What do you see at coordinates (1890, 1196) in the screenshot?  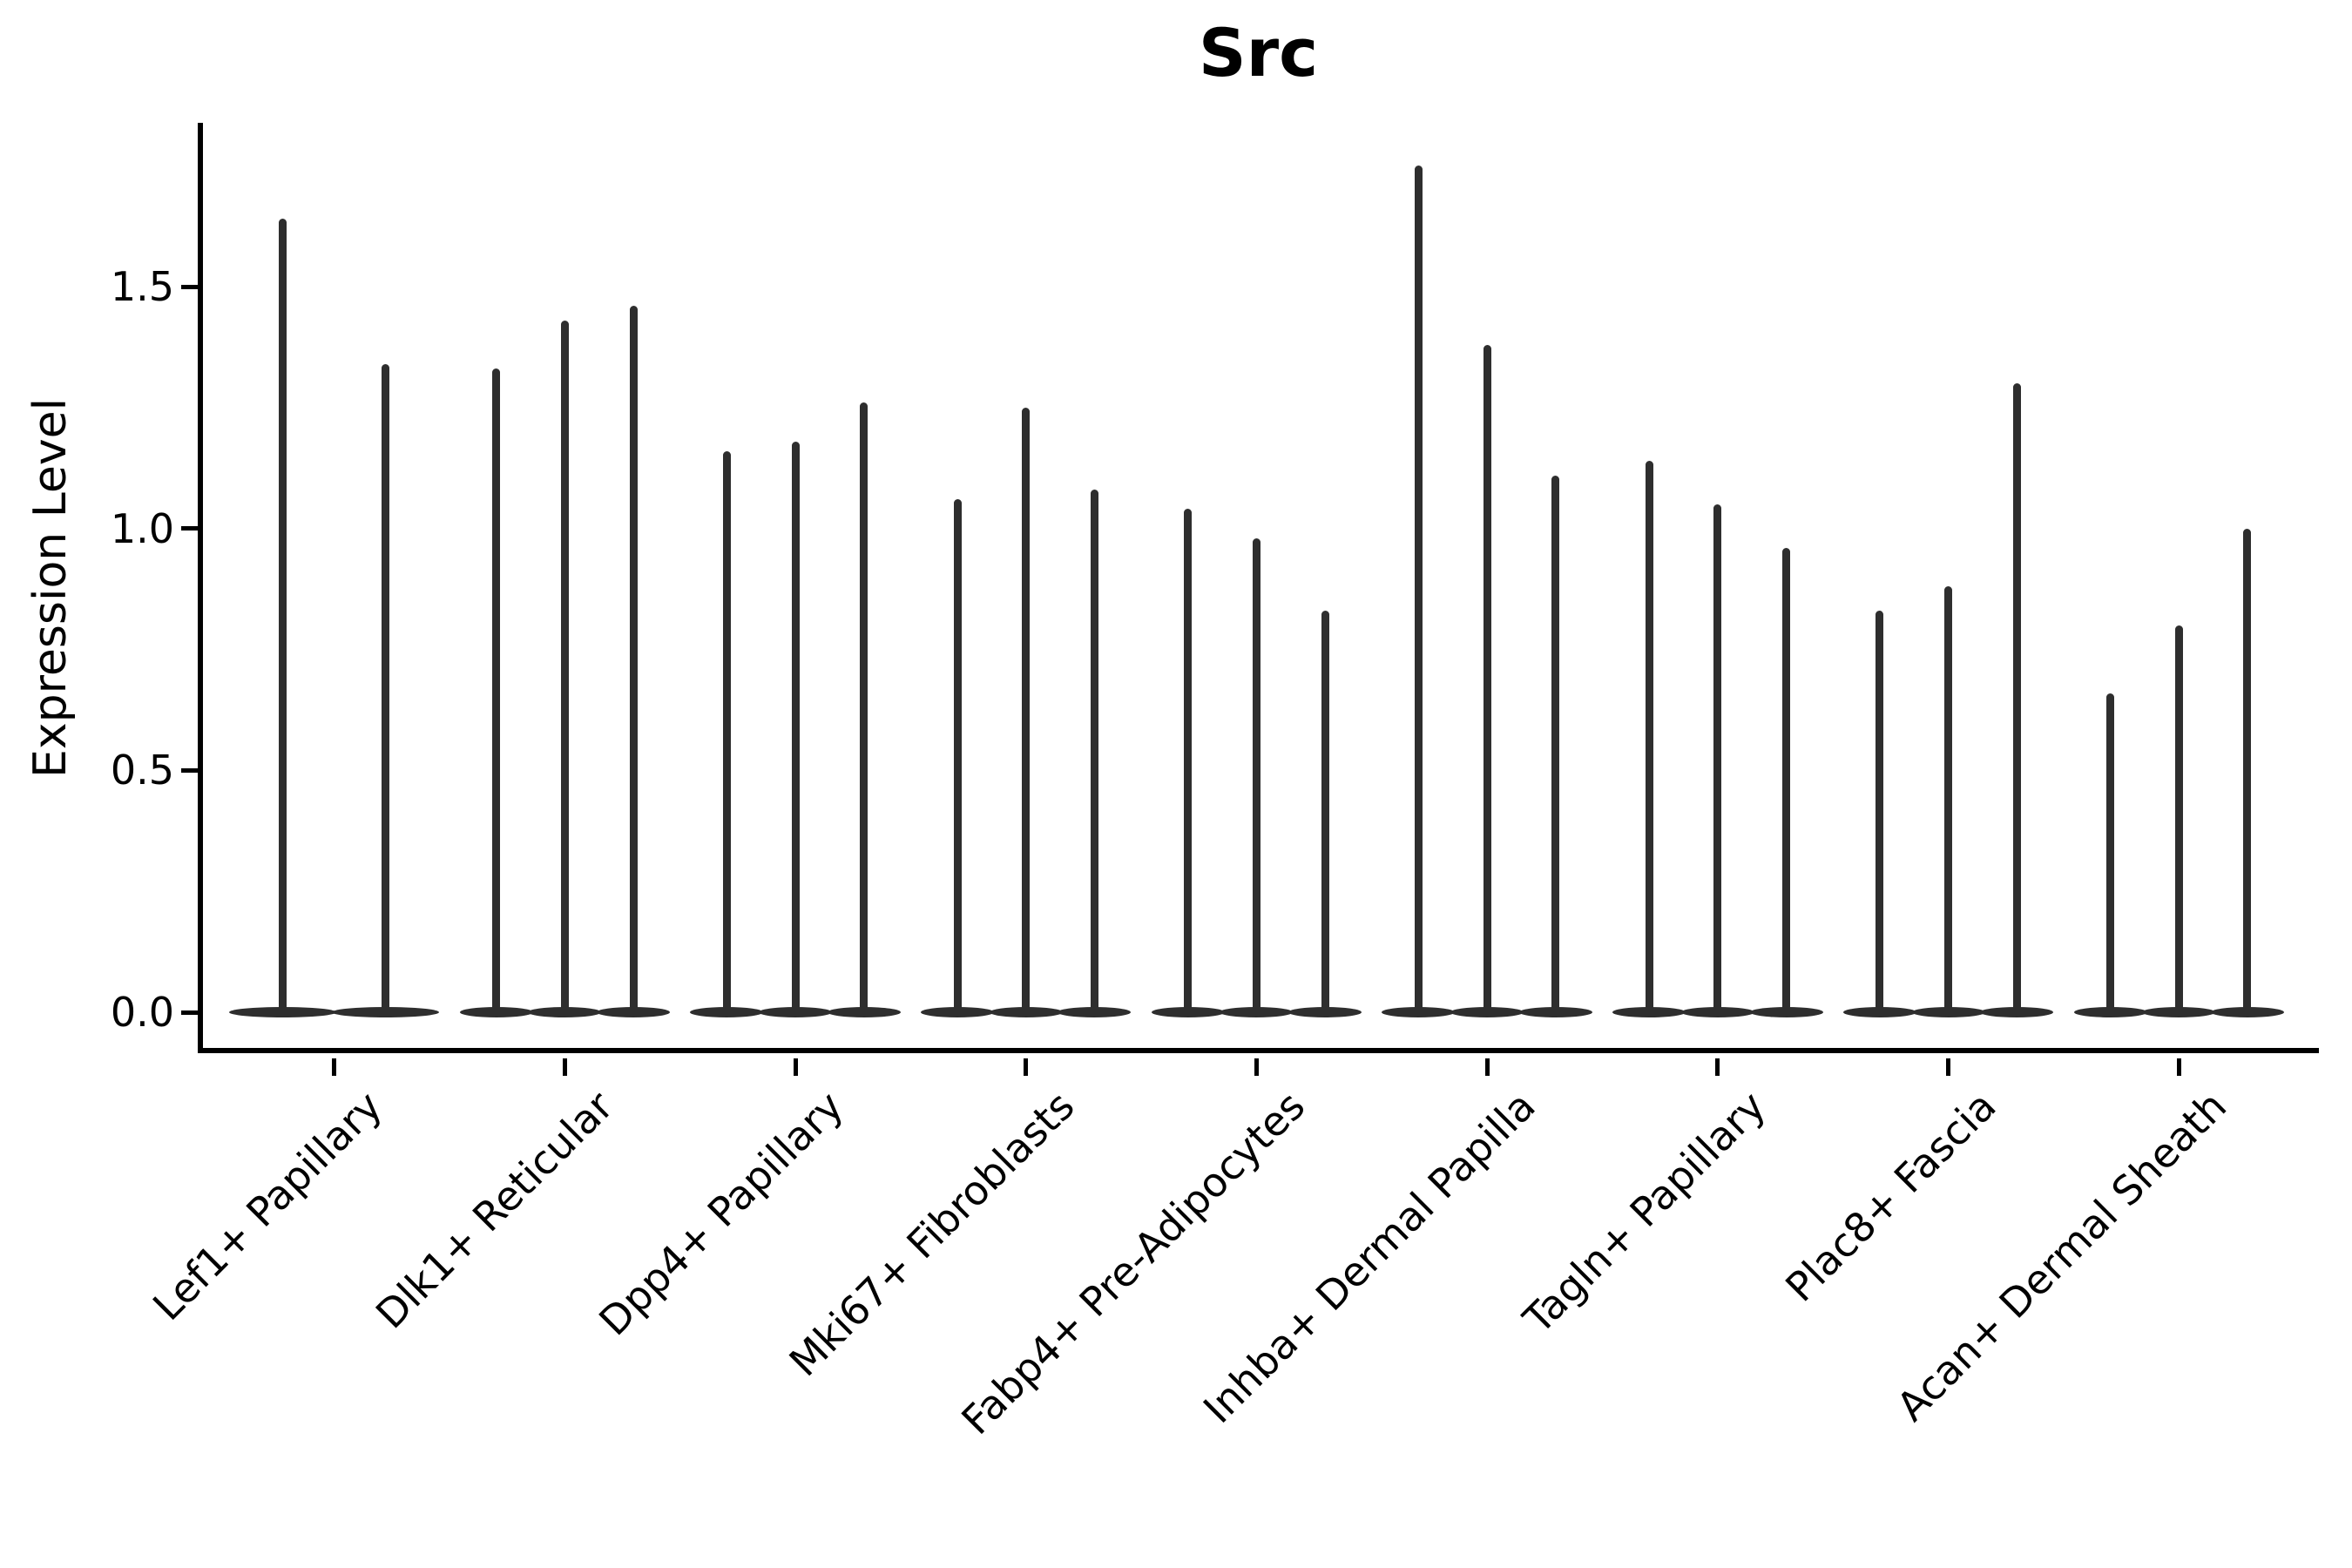 I see `category-label: Plac8+ Fascia` at bounding box center [1890, 1196].